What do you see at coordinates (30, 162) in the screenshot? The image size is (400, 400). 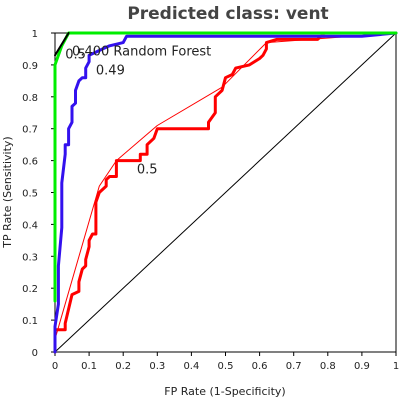 I see `y-tick-label: 0.6` at bounding box center [30, 162].